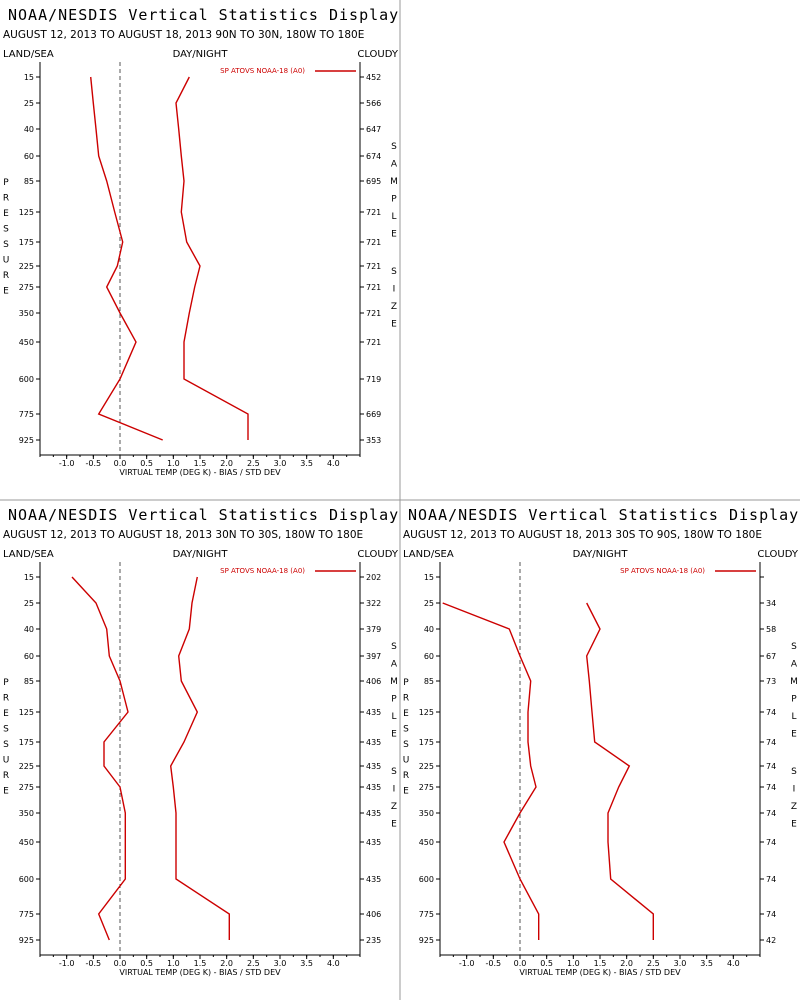 The width and height of the screenshot is (800, 1004). Describe the element at coordinates (394, 200) in the screenshot. I see `y2-axis-label-letter: P` at that location.